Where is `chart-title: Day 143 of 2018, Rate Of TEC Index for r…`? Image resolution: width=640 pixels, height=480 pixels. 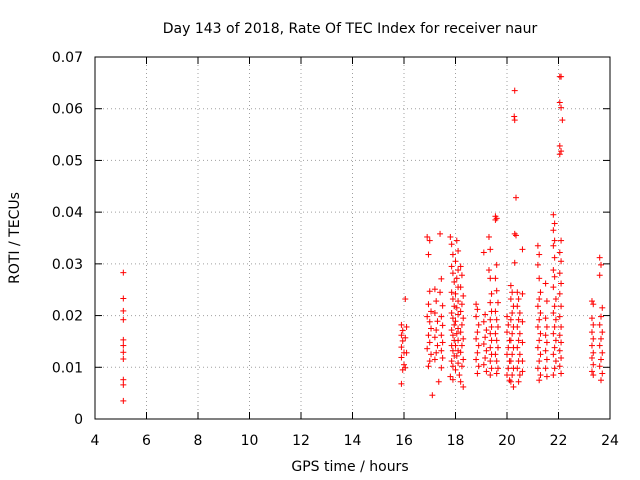 chart-title: Day 143 of 2018, Rate Of TEC Index for r… is located at coordinates (350, 29).